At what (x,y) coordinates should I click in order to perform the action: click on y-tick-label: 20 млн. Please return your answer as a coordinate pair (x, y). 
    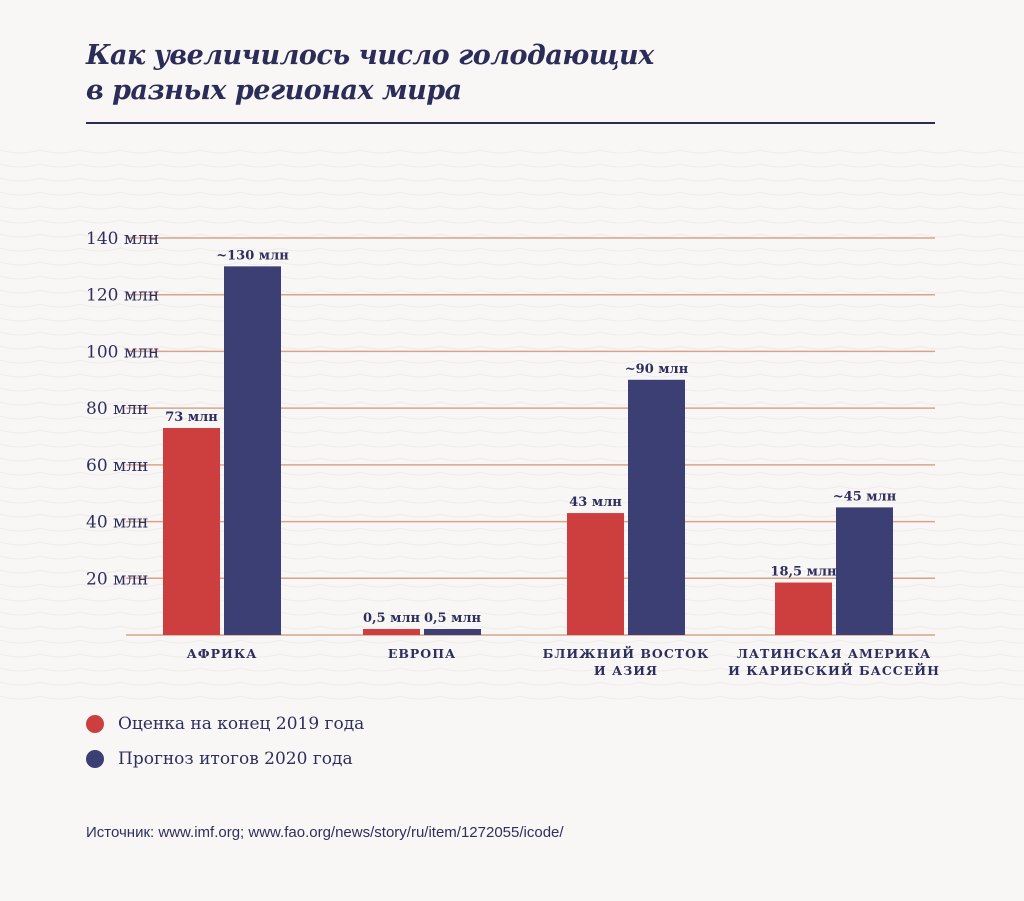
    Looking at the image, I should click on (117, 579).